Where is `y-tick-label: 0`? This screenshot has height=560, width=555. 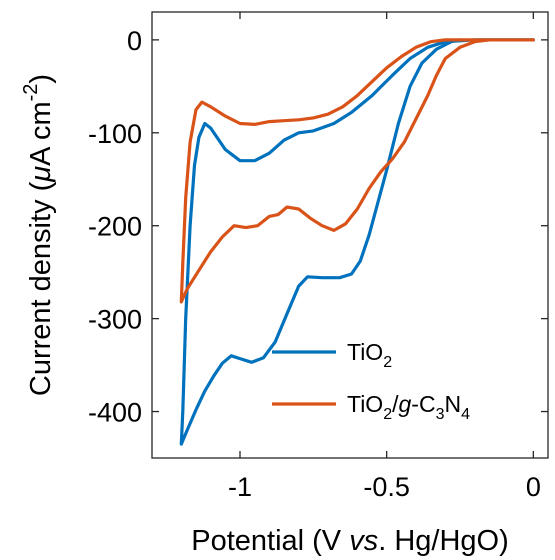
y-tick-label: 0 is located at coordinates (134, 41).